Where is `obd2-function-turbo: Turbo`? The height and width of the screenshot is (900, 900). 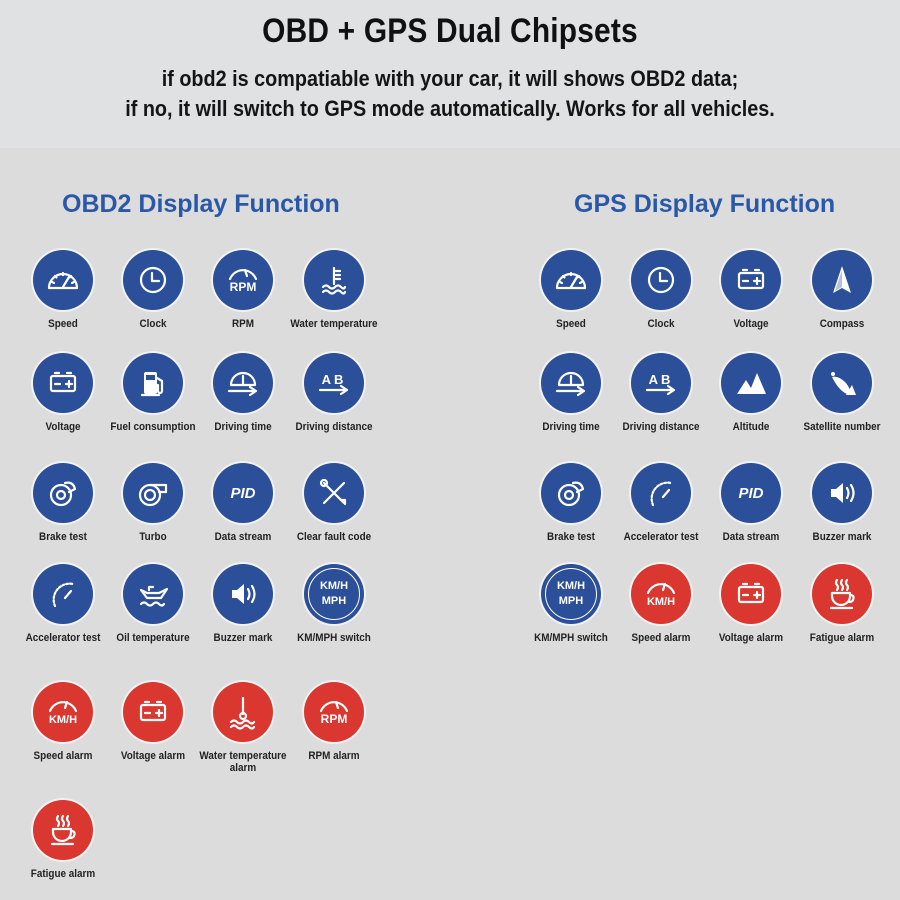 obd2-function-turbo: Turbo is located at coordinates (153, 503).